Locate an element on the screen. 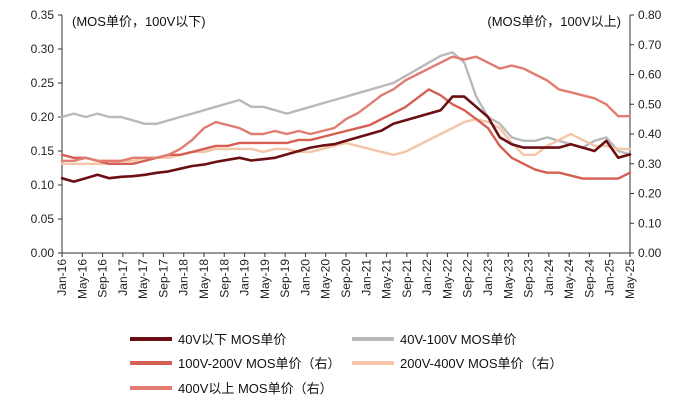 This screenshot has width=700, height=409. x-tick-label: May-16 is located at coordinates (82, 279).